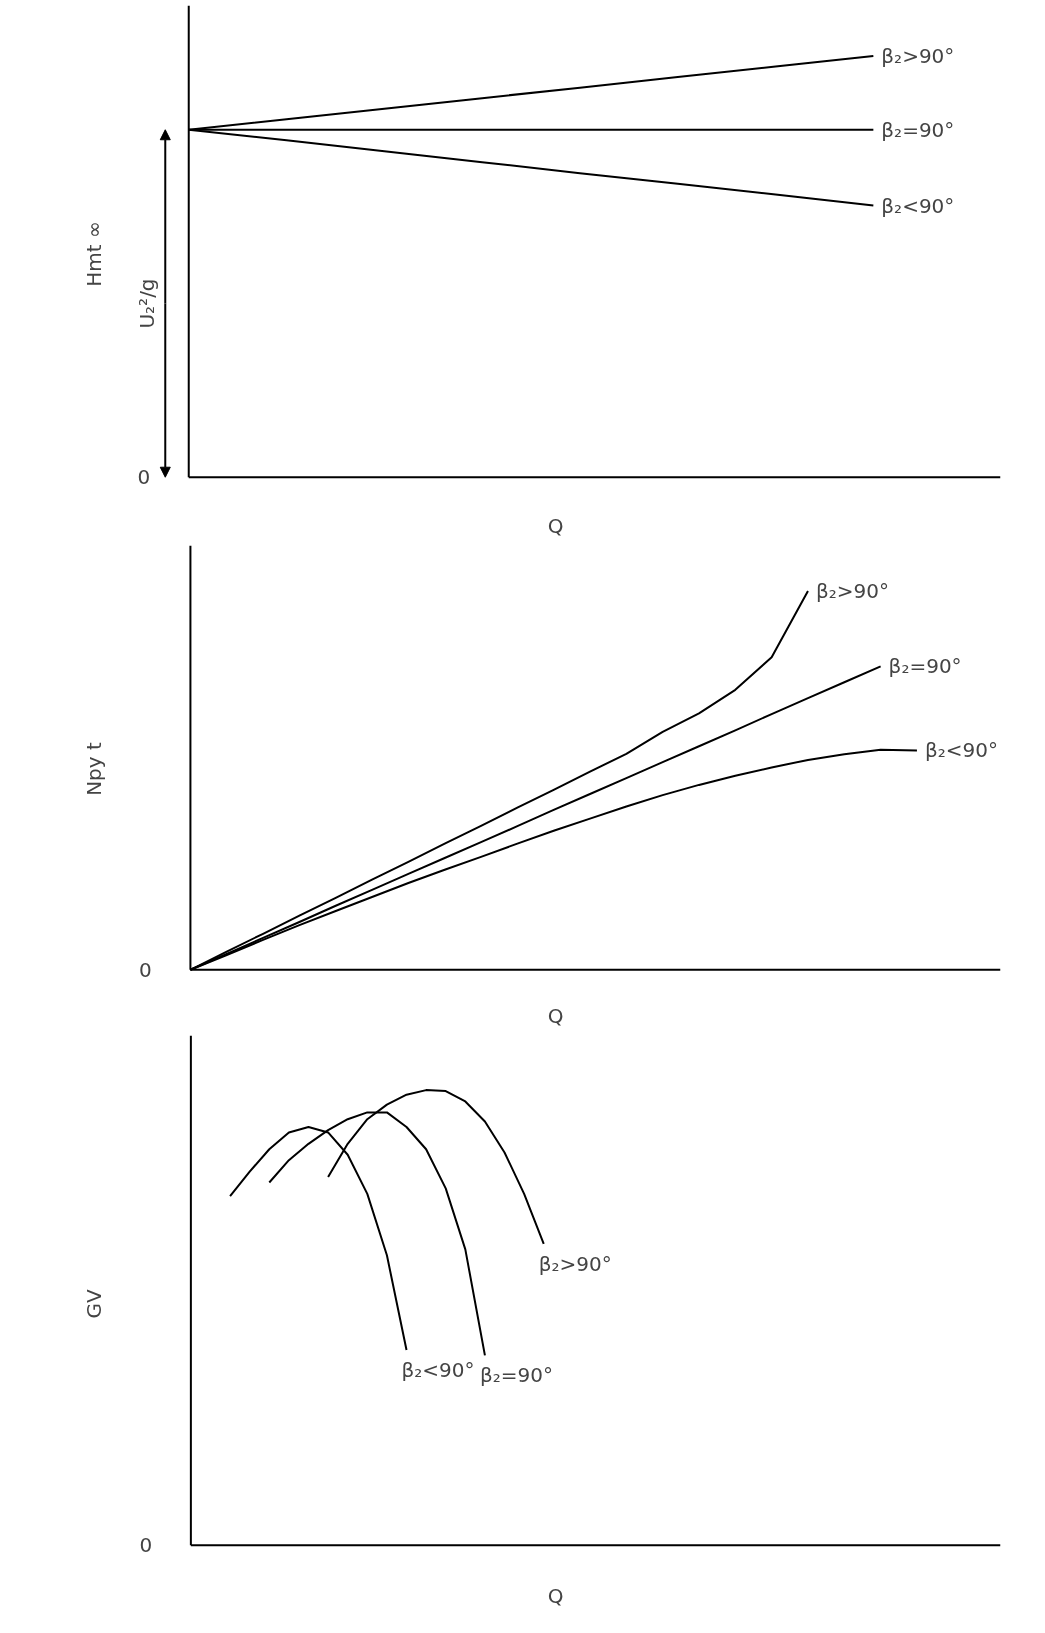 The height and width of the screenshot is (1633, 1045). What do you see at coordinates (147, 303) in the screenshot?
I see `text: U₂²/g` at bounding box center [147, 303].